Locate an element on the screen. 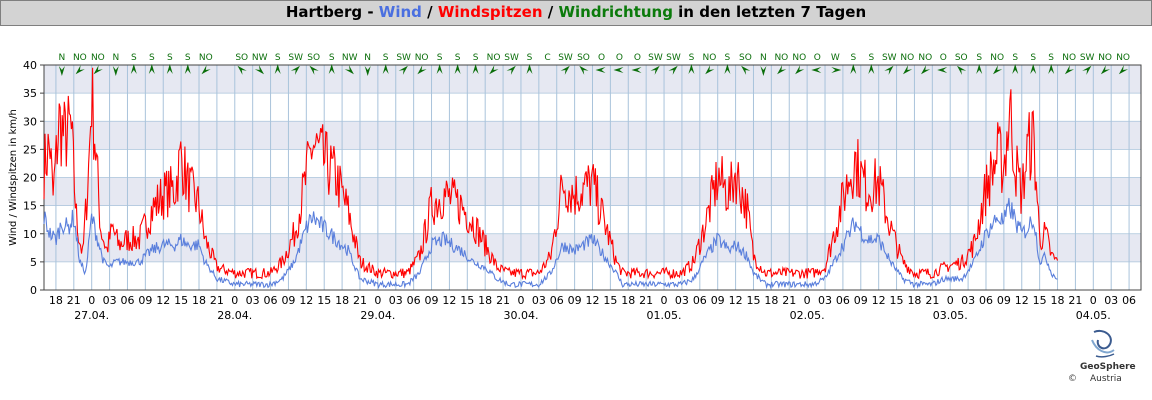  direction-label: N is located at coordinates (763, 58).